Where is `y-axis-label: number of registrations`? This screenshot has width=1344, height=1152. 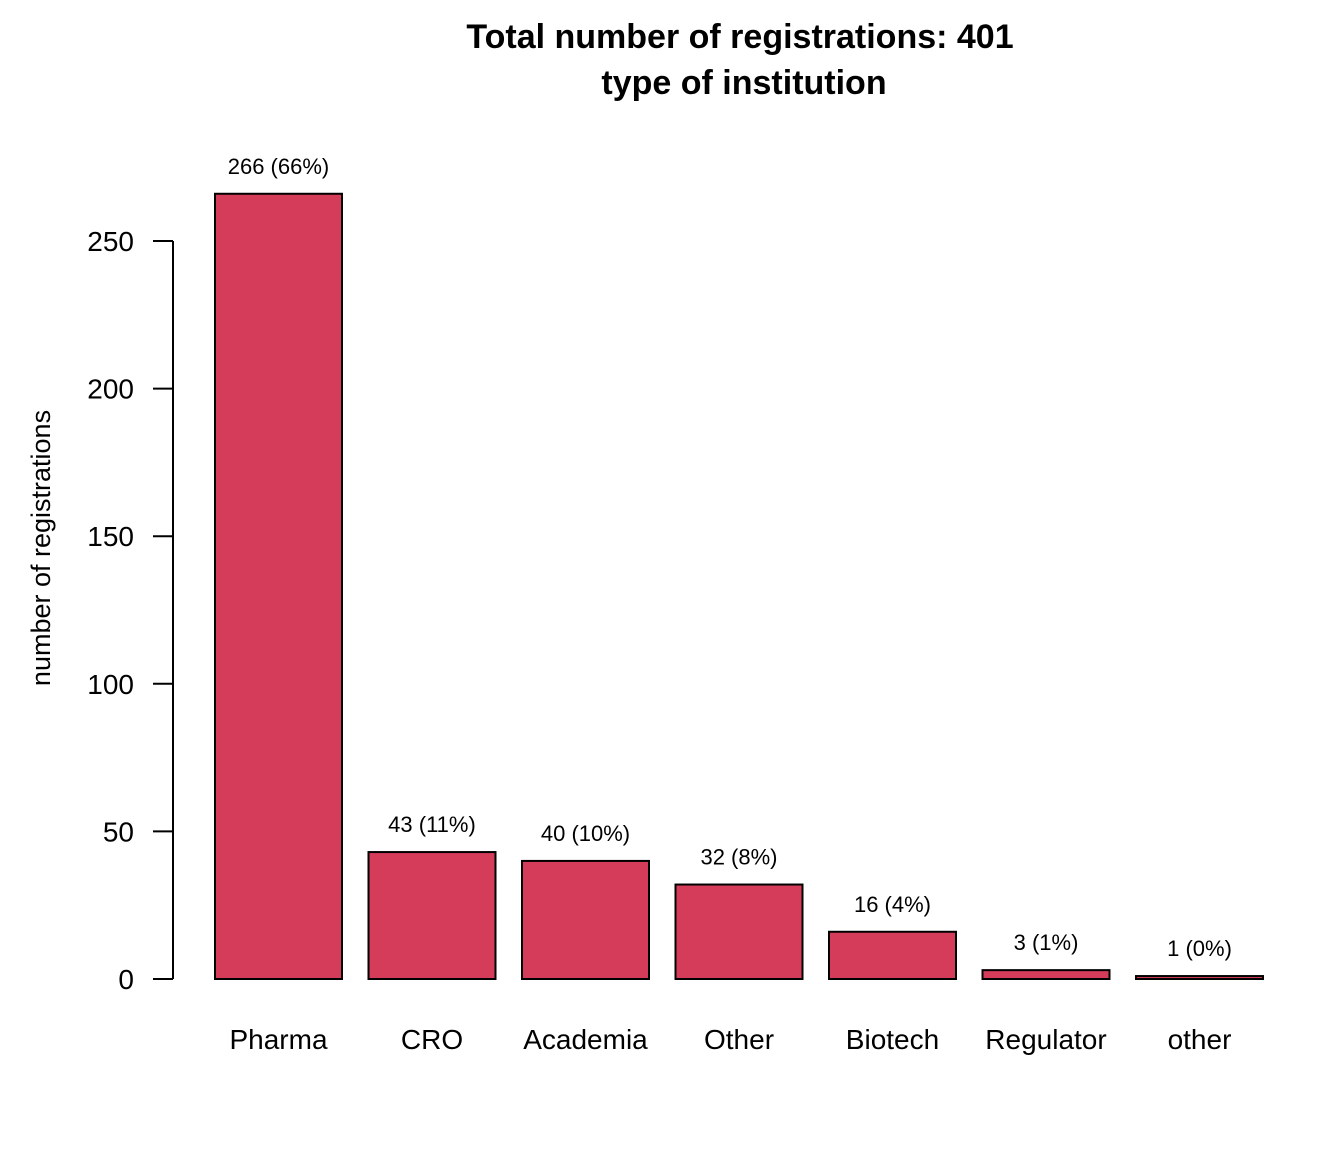
y-axis-label: number of registrations is located at coordinates (41, 548).